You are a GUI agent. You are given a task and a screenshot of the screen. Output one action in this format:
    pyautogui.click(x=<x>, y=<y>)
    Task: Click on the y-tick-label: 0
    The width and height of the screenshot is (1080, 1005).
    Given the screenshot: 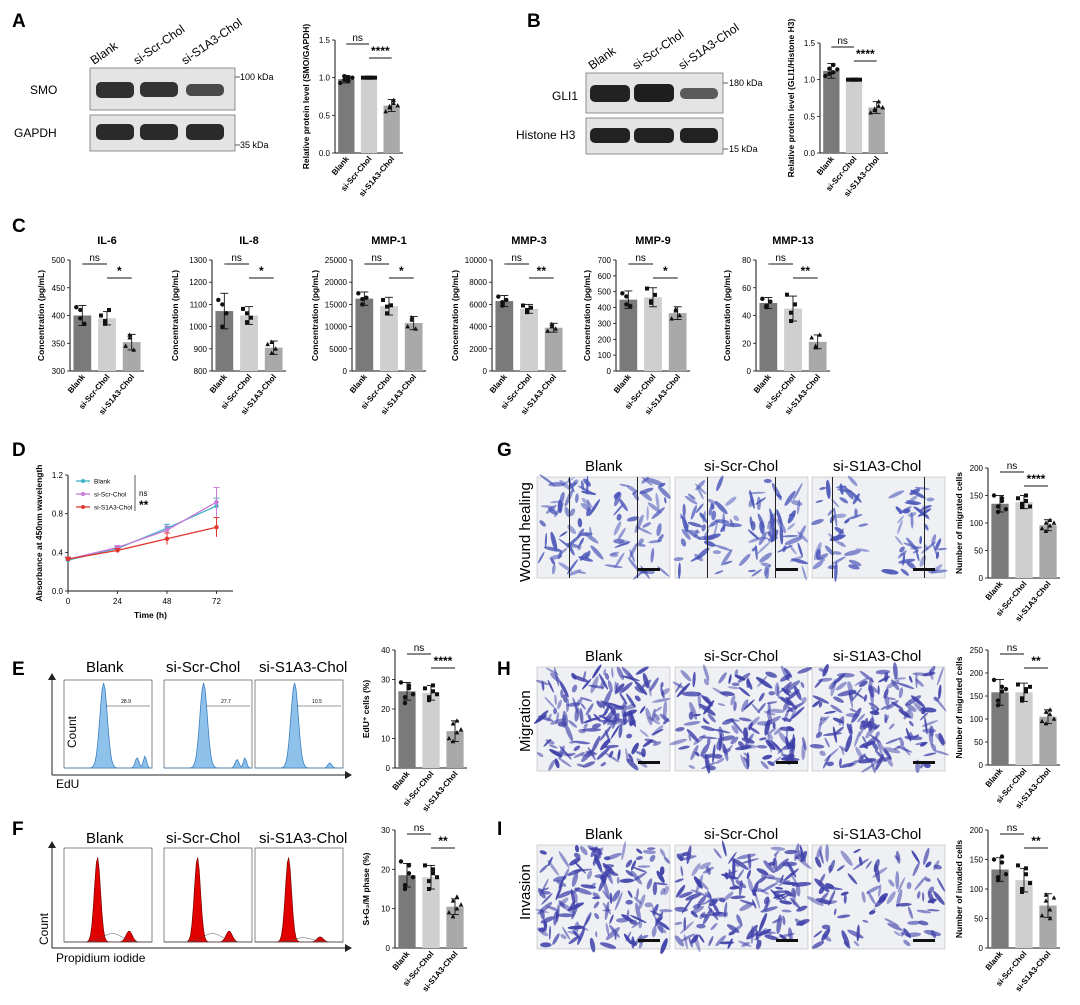 What is the action you would take?
    pyautogui.click(x=981, y=948)
    